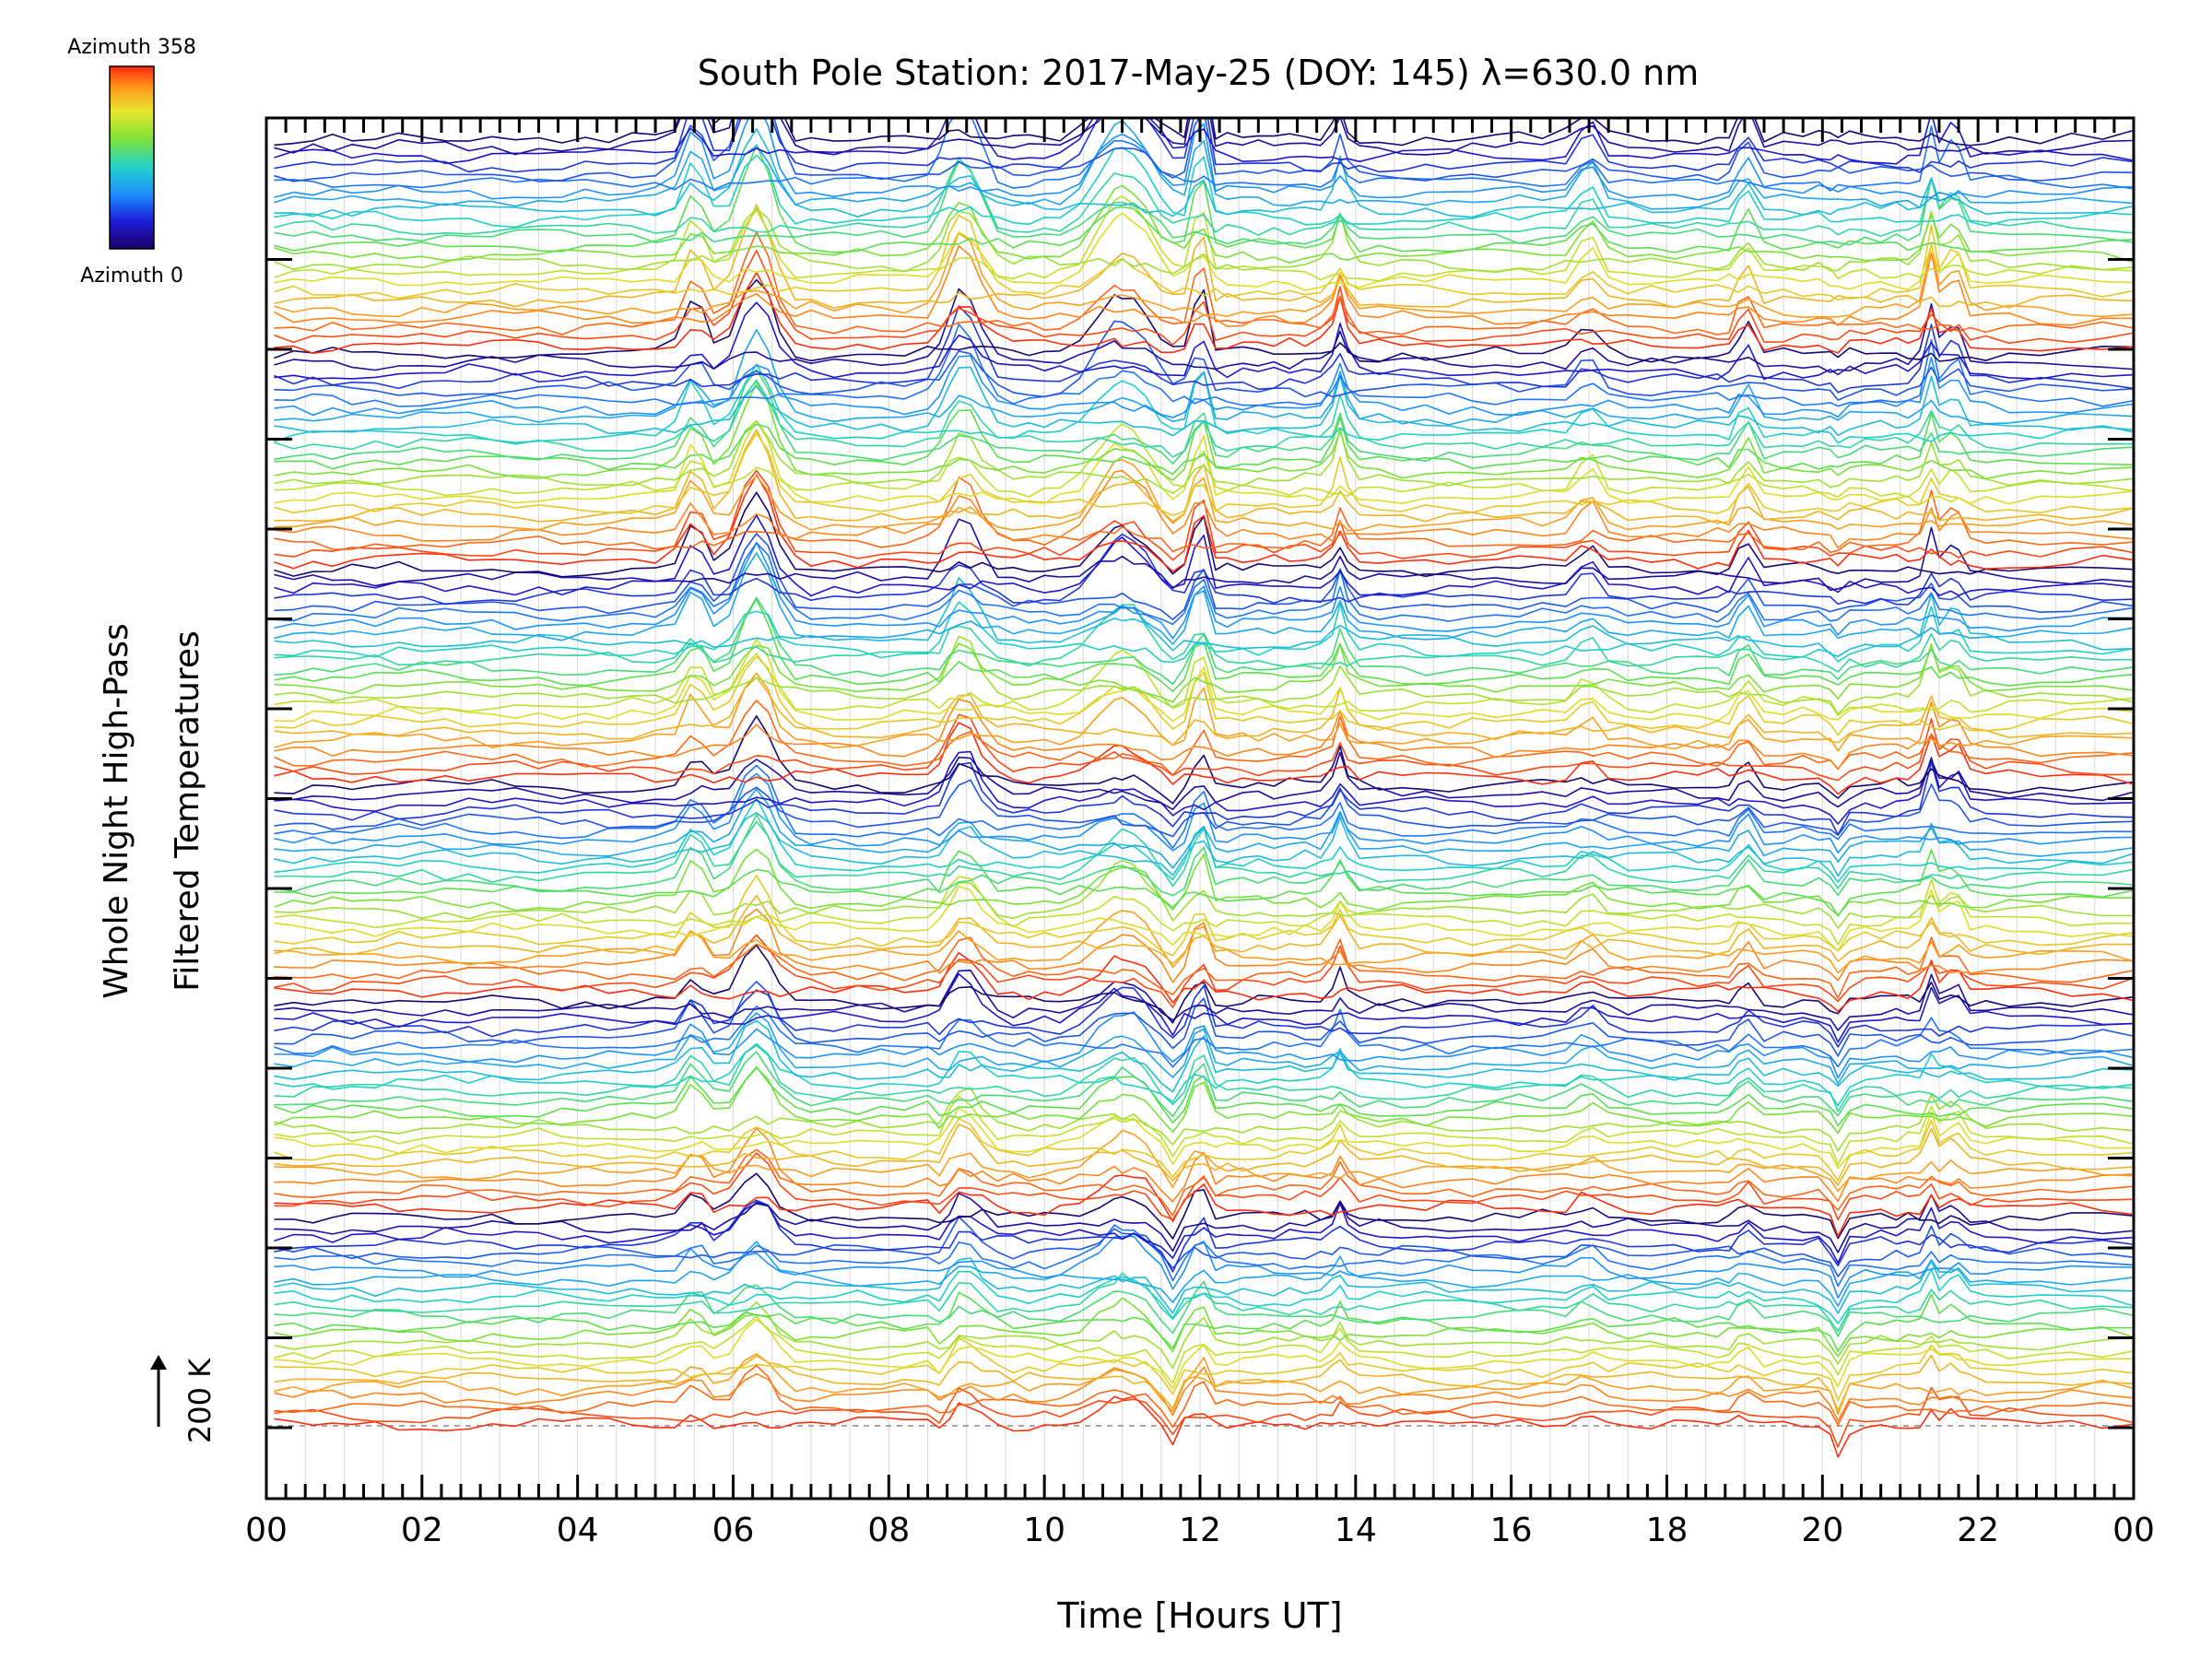 The width and height of the screenshot is (2212, 1659). I want to click on x-tick-label: 12, so click(1200, 1530).